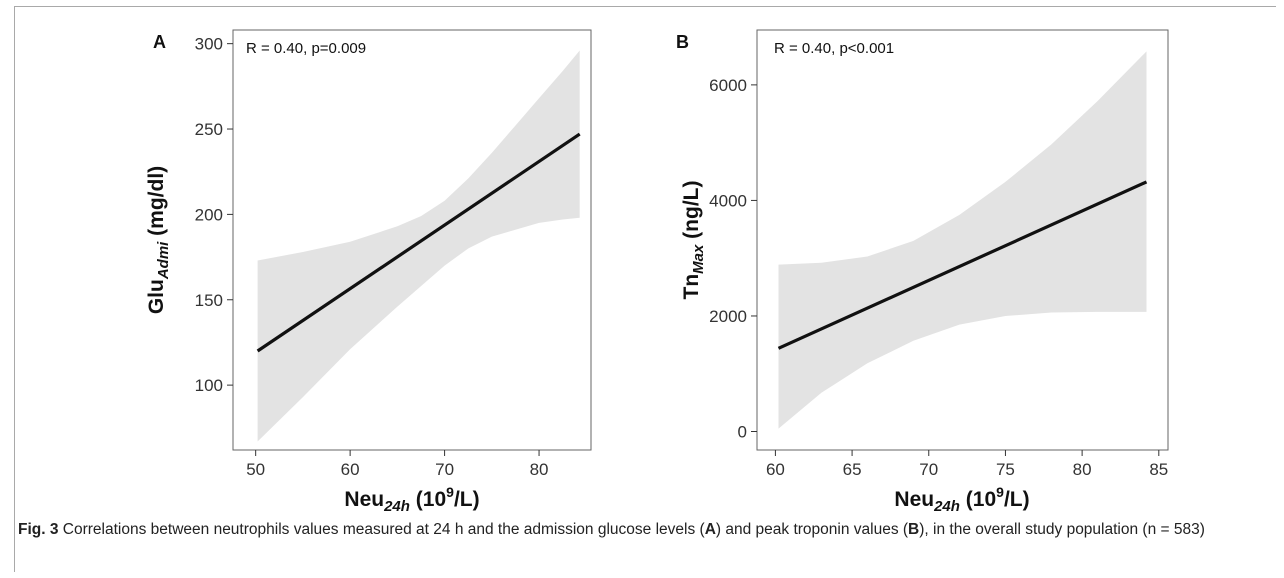 Image resolution: width=1284 pixels, height=578 pixels. Describe the element at coordinates (156, 204) in the screenshot. I see `panel-a-ylabel-unit: (mg/dl)` at that location.